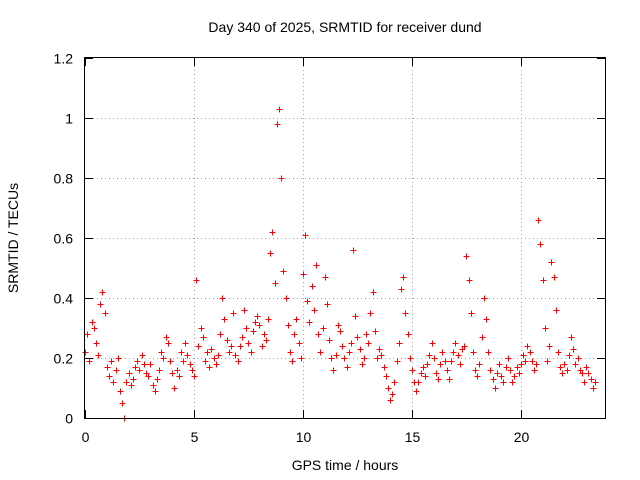 The height and width of the screenshot is (480, 640). Describe the element at coordinates (345, 465) in the screenshot. I see `x-axis-label: GPS time / hours` at that location.